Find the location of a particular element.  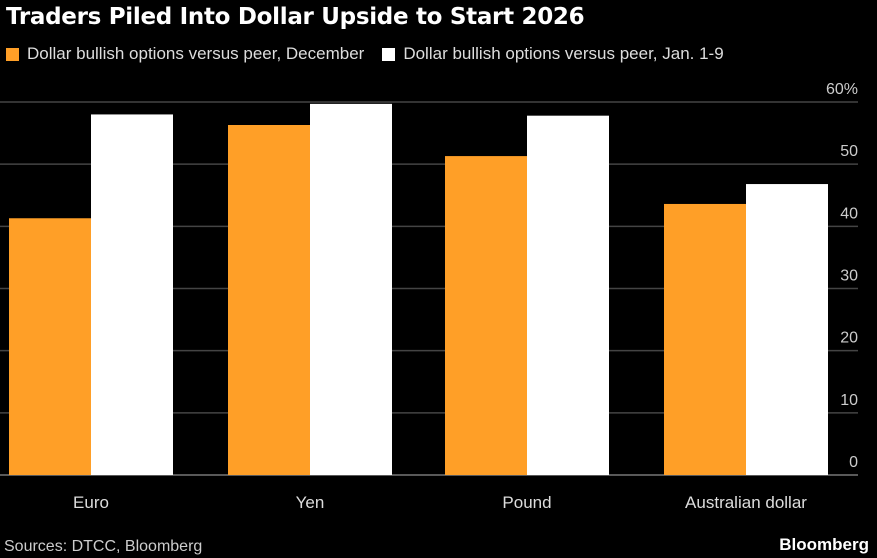

y-tick-label: 40 is located at coordinates (849, 213).